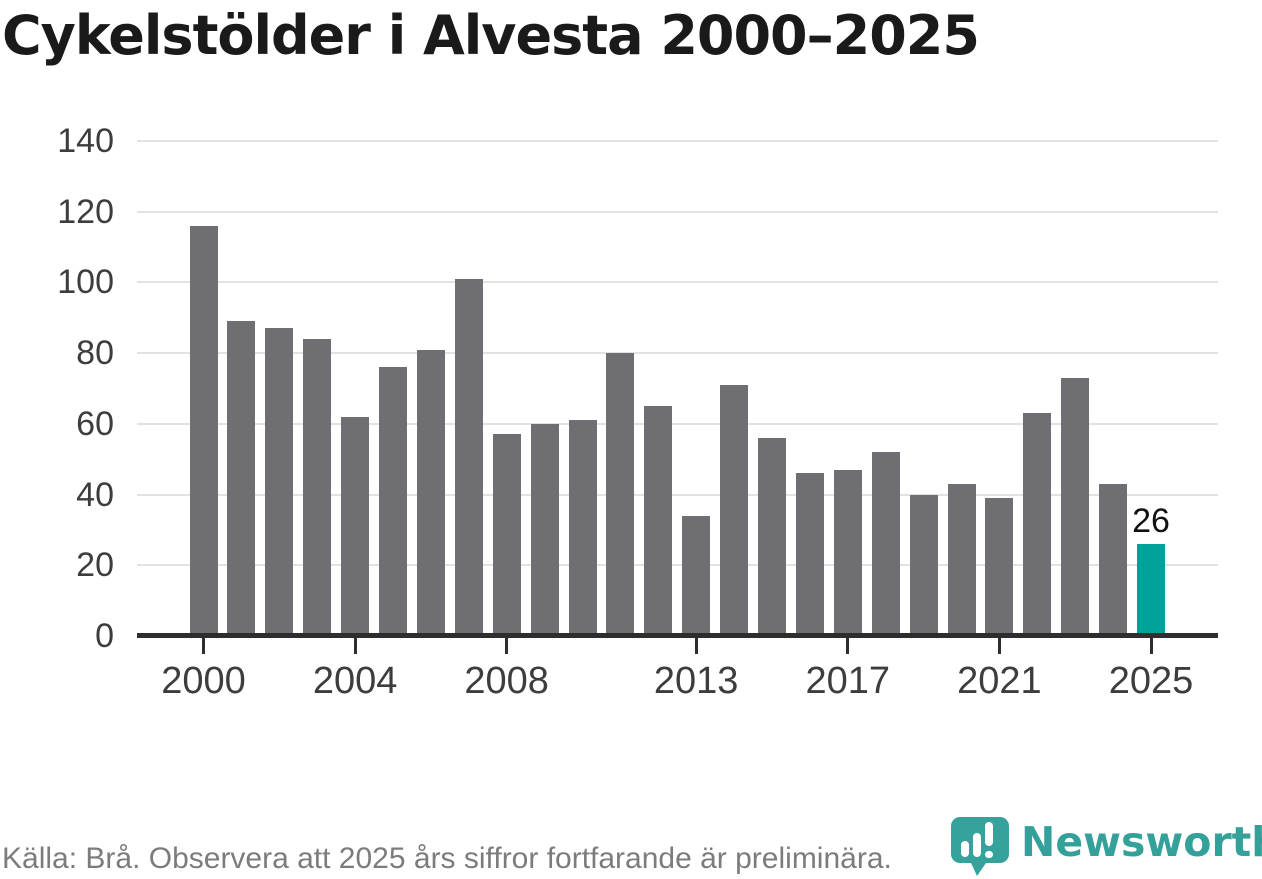  Describe the element at coordinates (317, 487) in the screenshot. I see `bar-2003` at that location.